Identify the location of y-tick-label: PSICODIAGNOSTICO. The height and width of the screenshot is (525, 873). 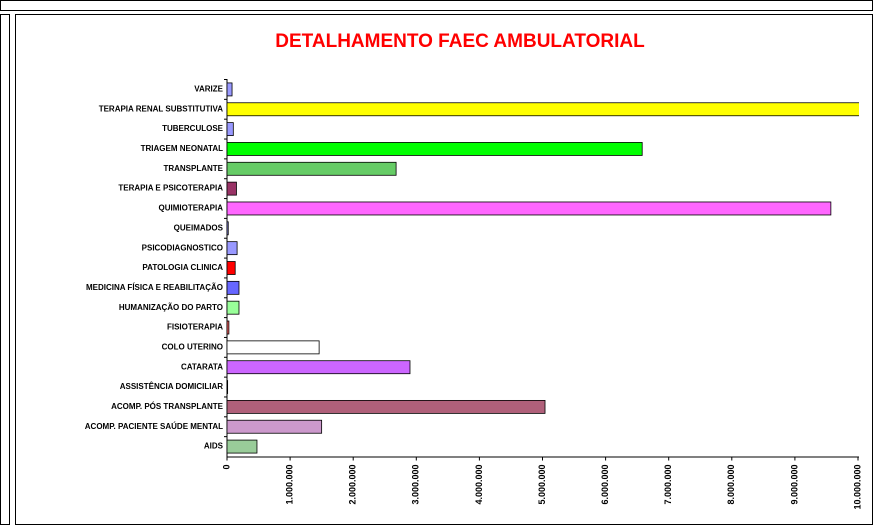
(182, 247).